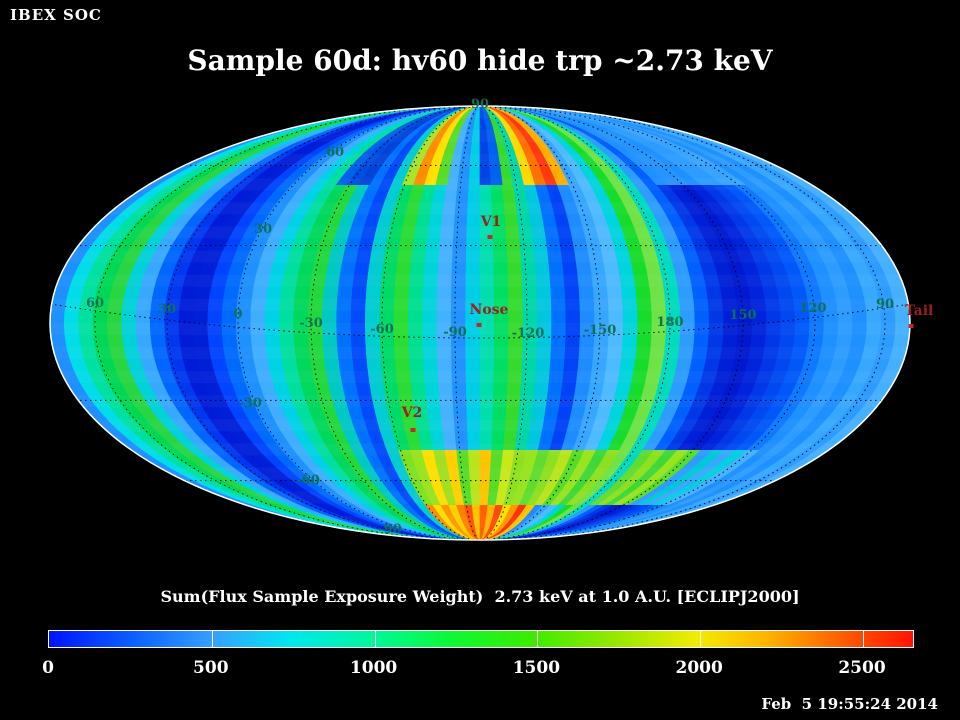  Describe the element at coordinates (56, 15) in the screenshot. I see `app-label: IBEX SOC` at that location.